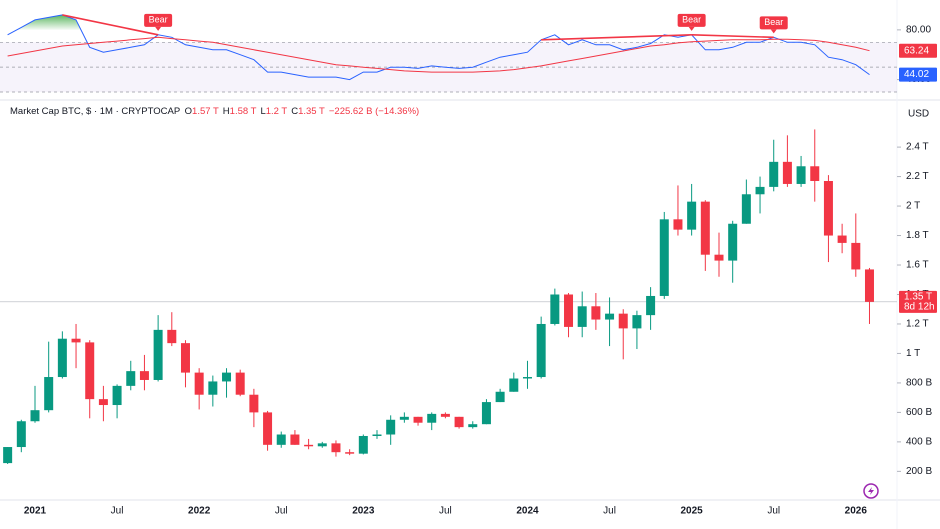 The height and width of the screenshot is (529, 940). What do you see at coordinates (243, 111) in the screenshot?
I see `ohlc-v: 1.58 T` at bounding box center [243, 111].